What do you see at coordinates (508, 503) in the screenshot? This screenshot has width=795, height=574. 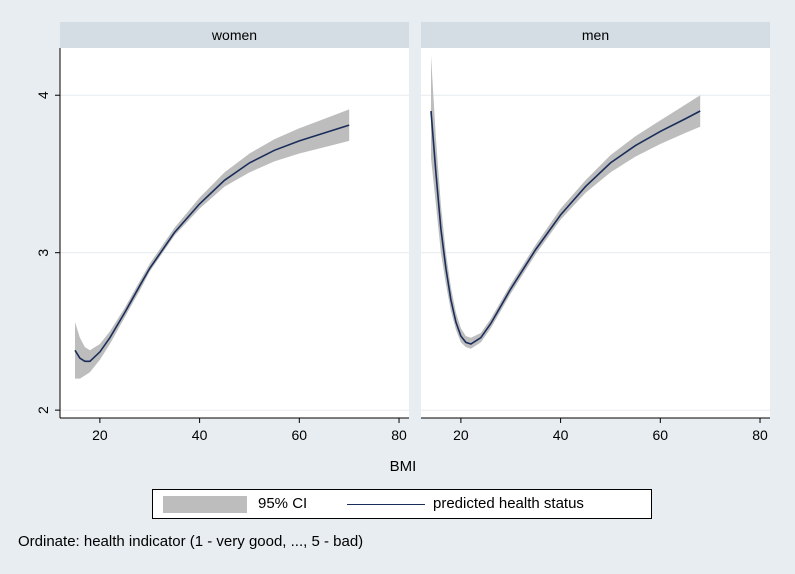 I see `legend-label-line: predicted health status` at bounding box center [508, 503].